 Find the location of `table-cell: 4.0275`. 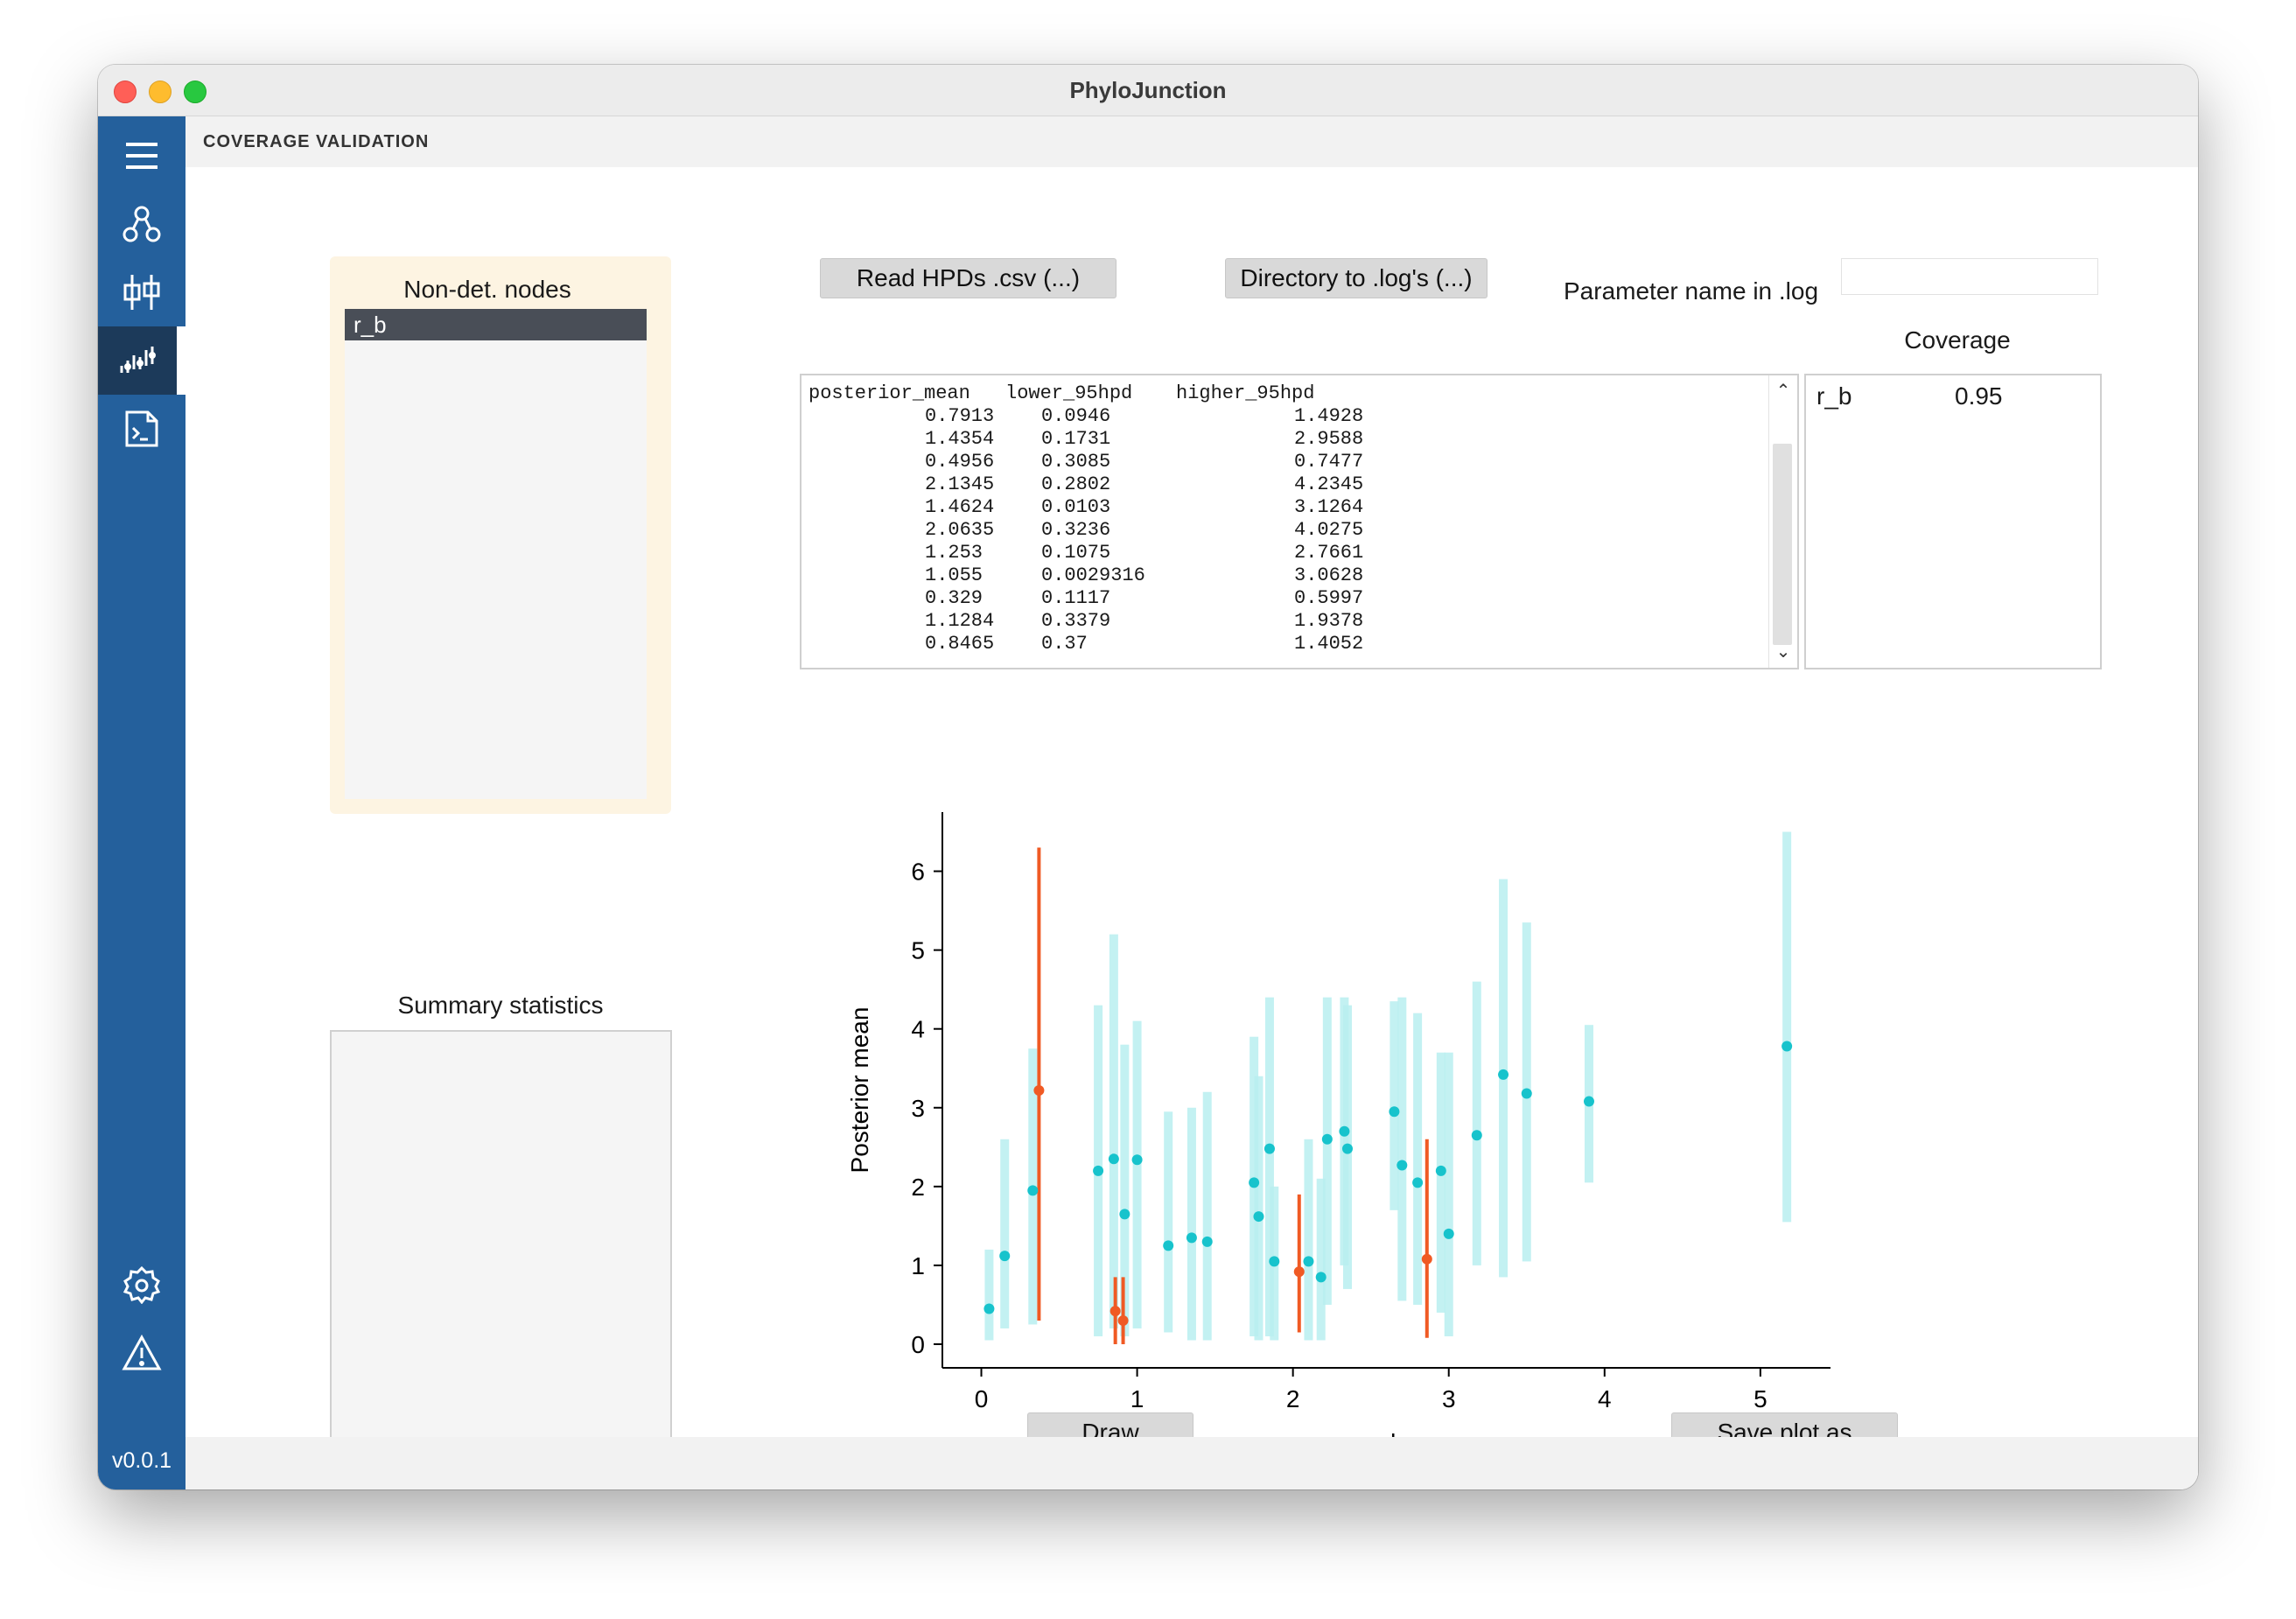

table-cell: 4.0275 is located at coordinates (1329, 530).